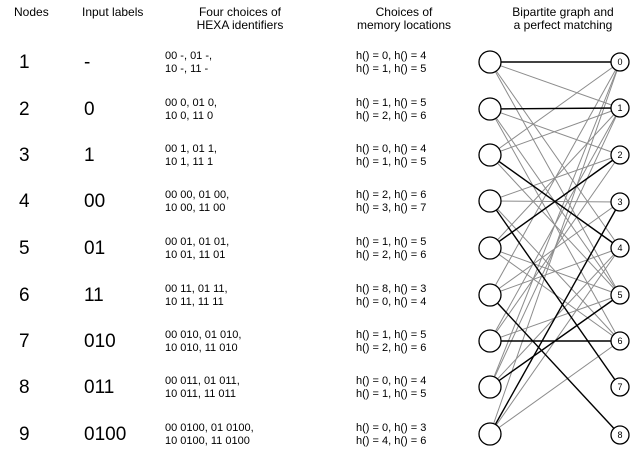  What do you see at coordinates (95, 248) in the screenshot?
I see `input-label: 01` at bounding box center [95, 248].